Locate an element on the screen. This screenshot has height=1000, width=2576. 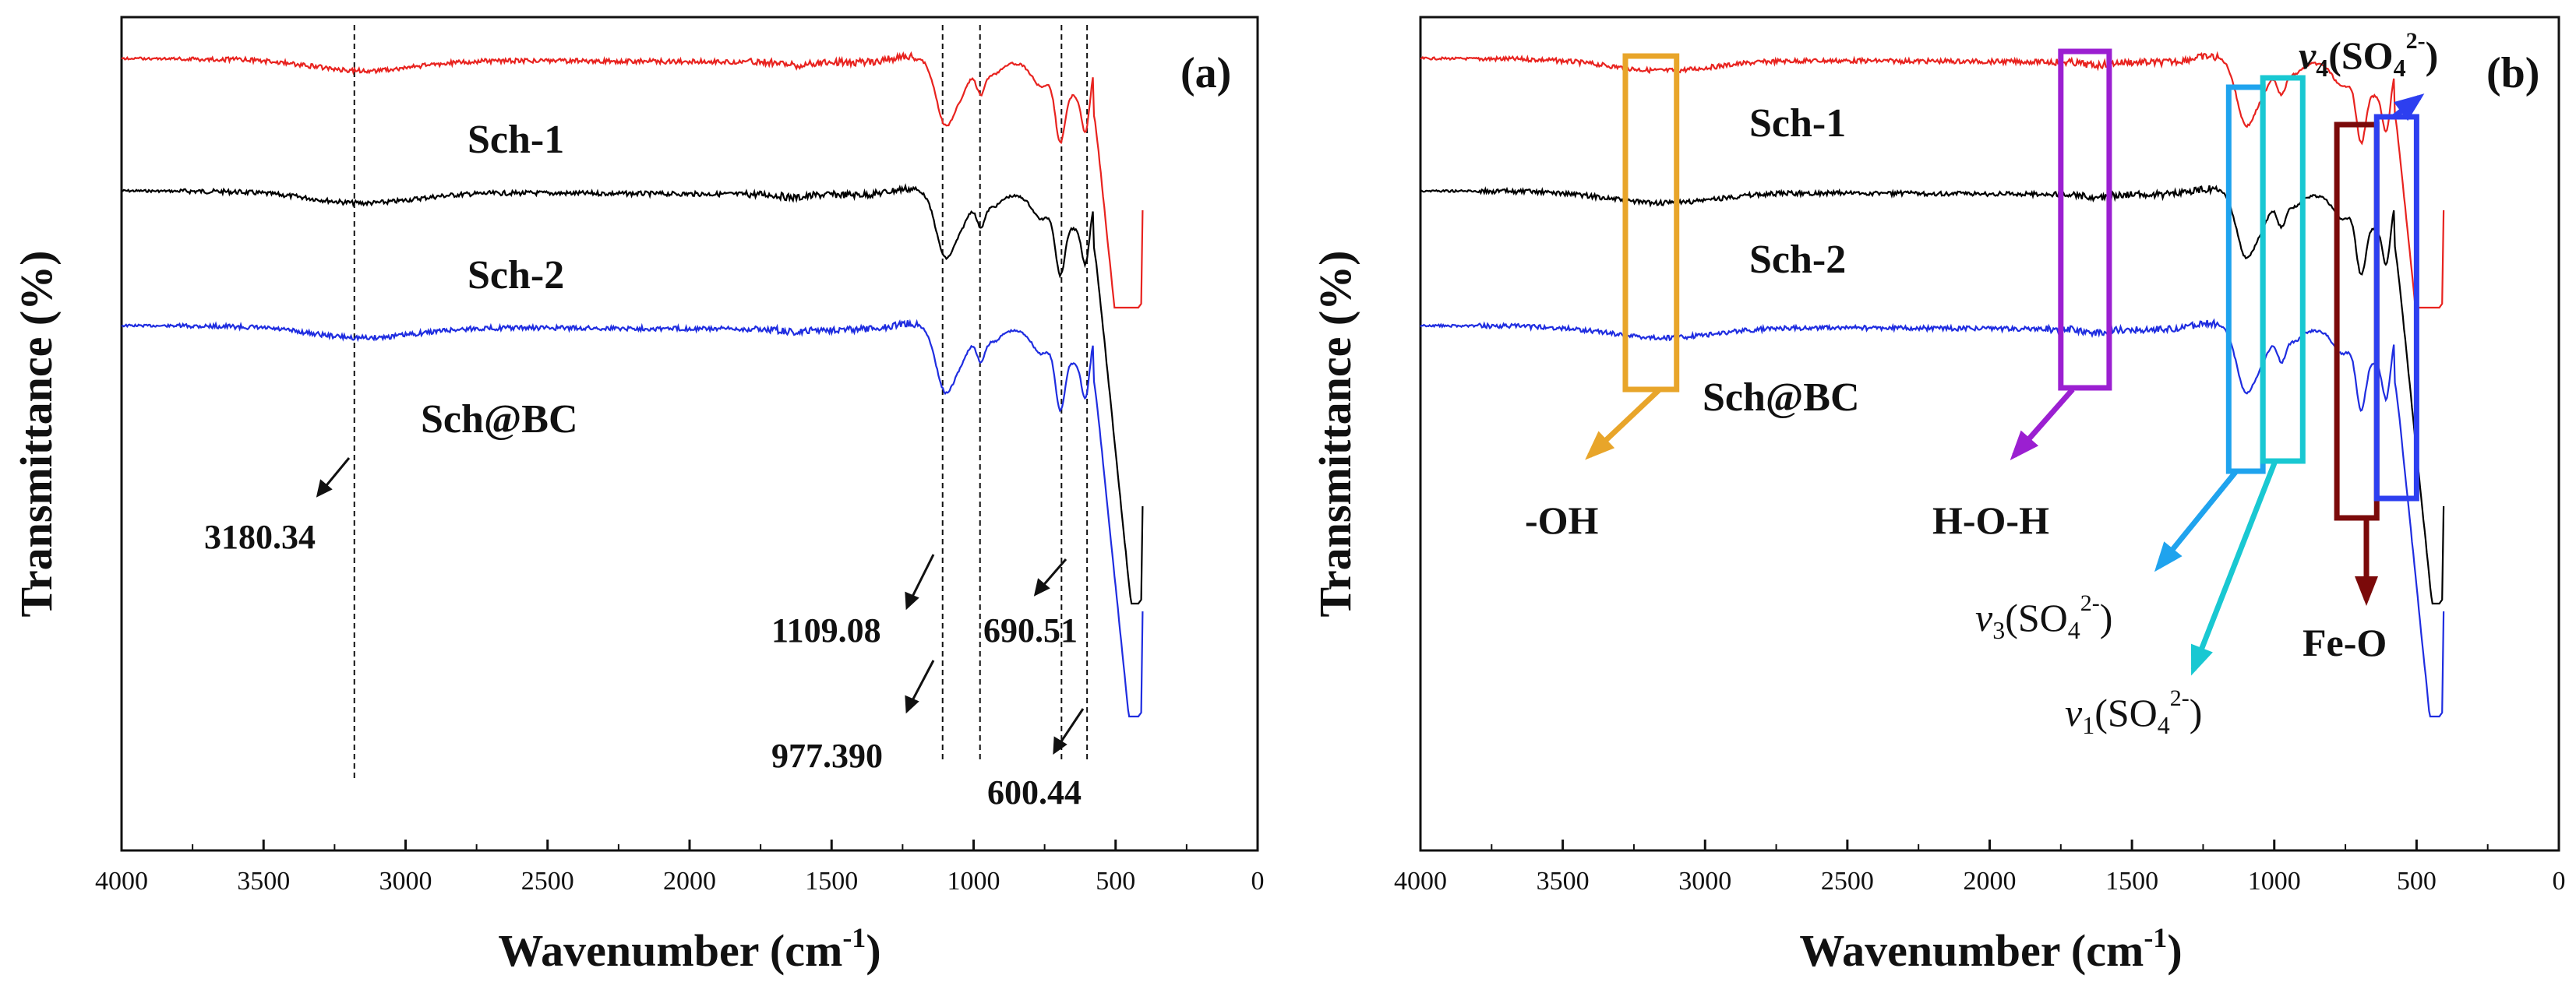
x-axis-label-a-main: Wavenumber (cm is located at coordinates (670, 950).